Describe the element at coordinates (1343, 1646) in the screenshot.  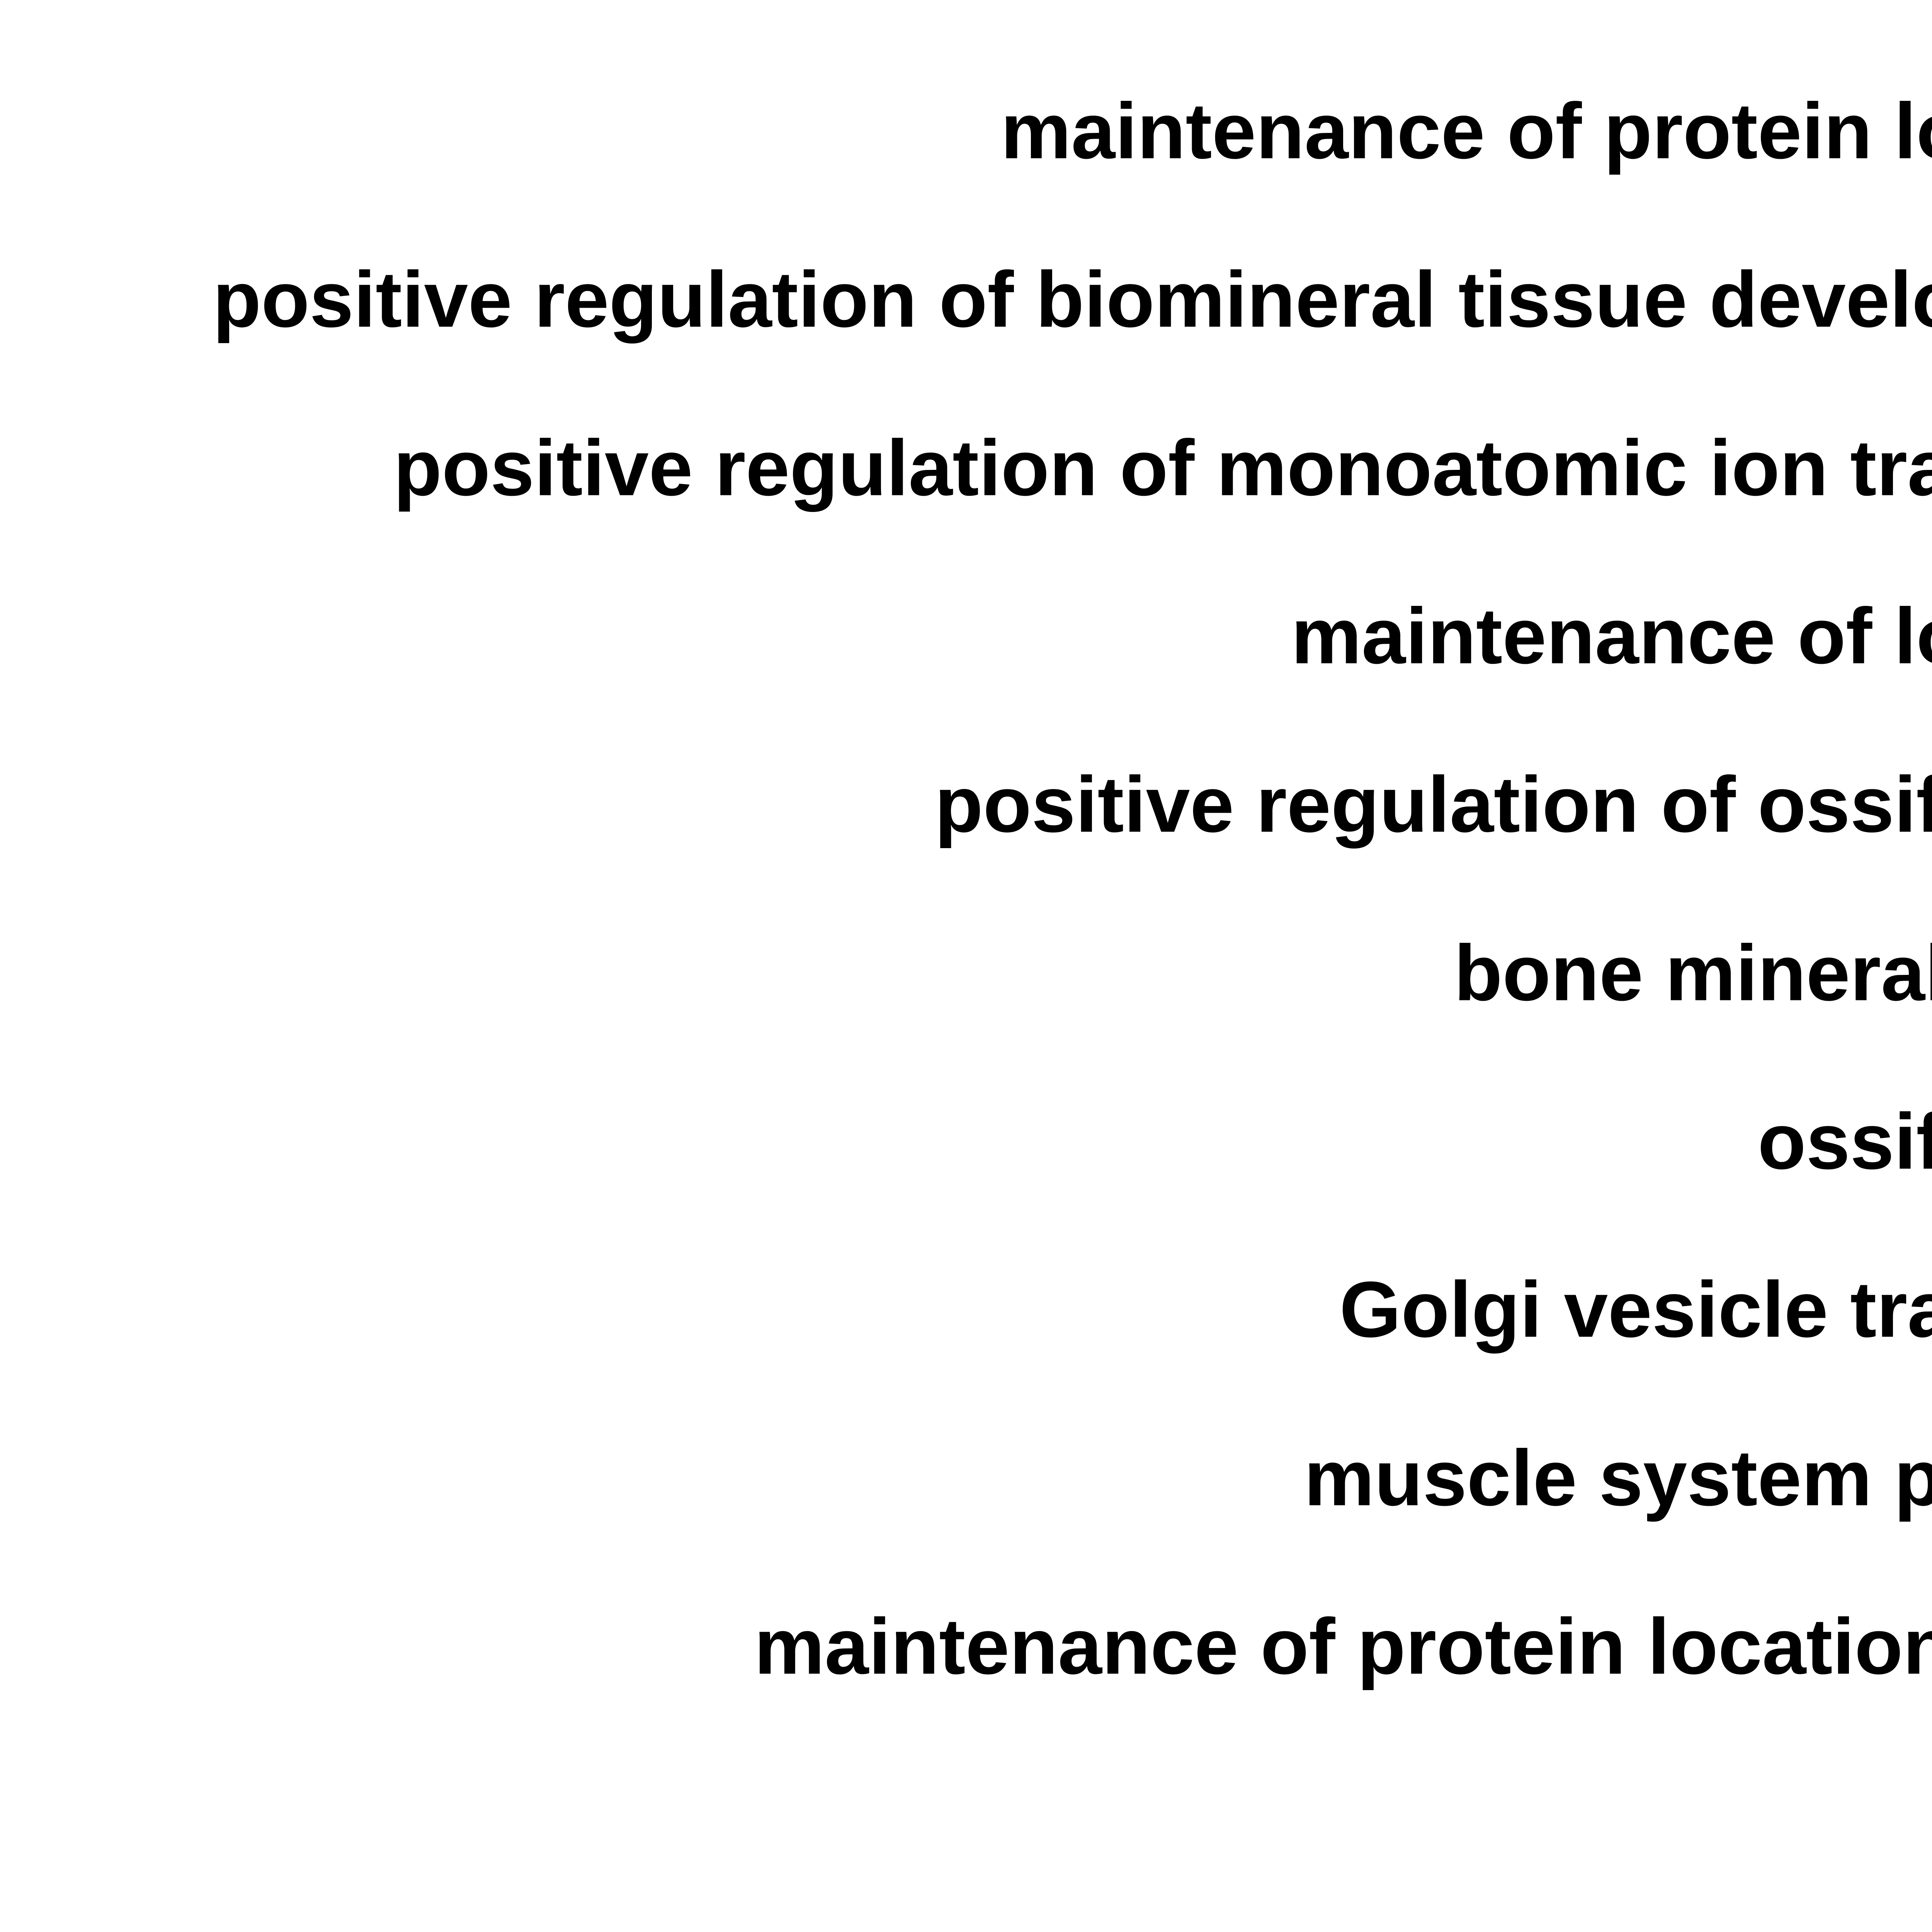
I see `y-axis-label: maintenance of protein location in cell` at that location.